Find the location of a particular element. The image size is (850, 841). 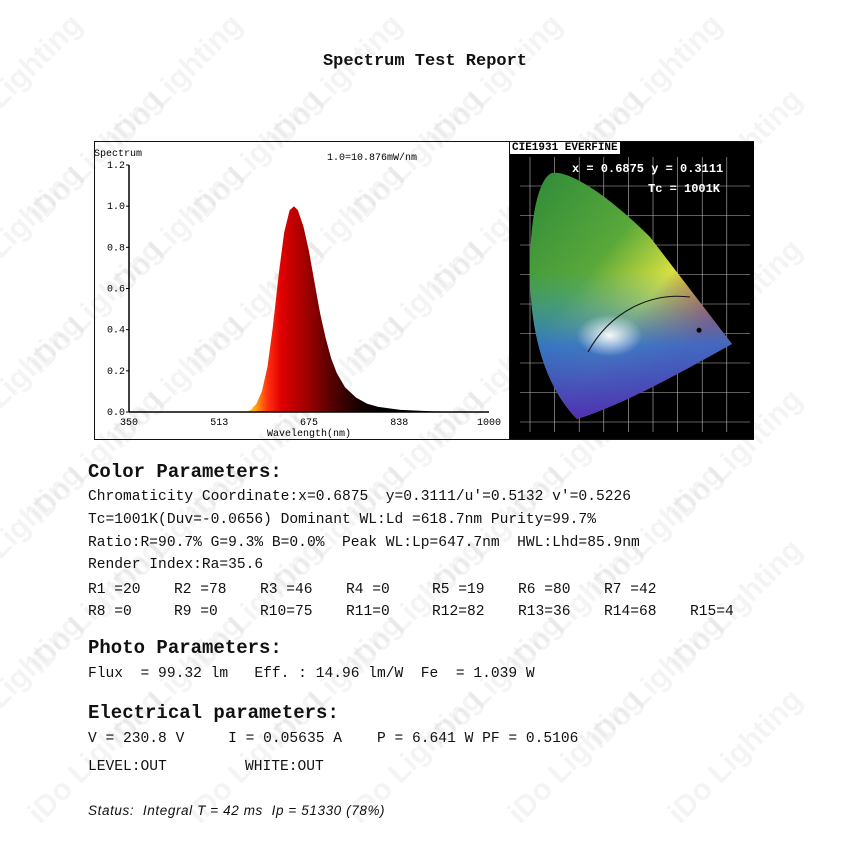

color-rendering-value: R4 =0 is located at coordinates (368, 590).